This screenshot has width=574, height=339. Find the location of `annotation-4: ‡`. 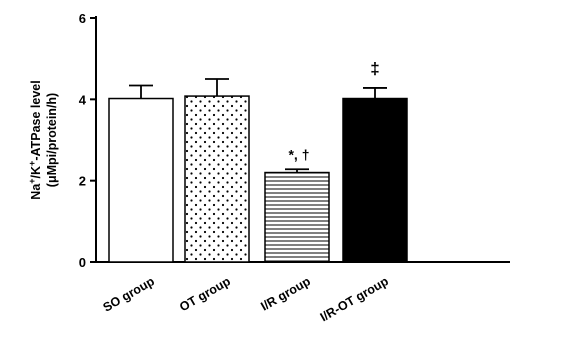

annotation-4: ‡ is located at coordinates (374, 68).